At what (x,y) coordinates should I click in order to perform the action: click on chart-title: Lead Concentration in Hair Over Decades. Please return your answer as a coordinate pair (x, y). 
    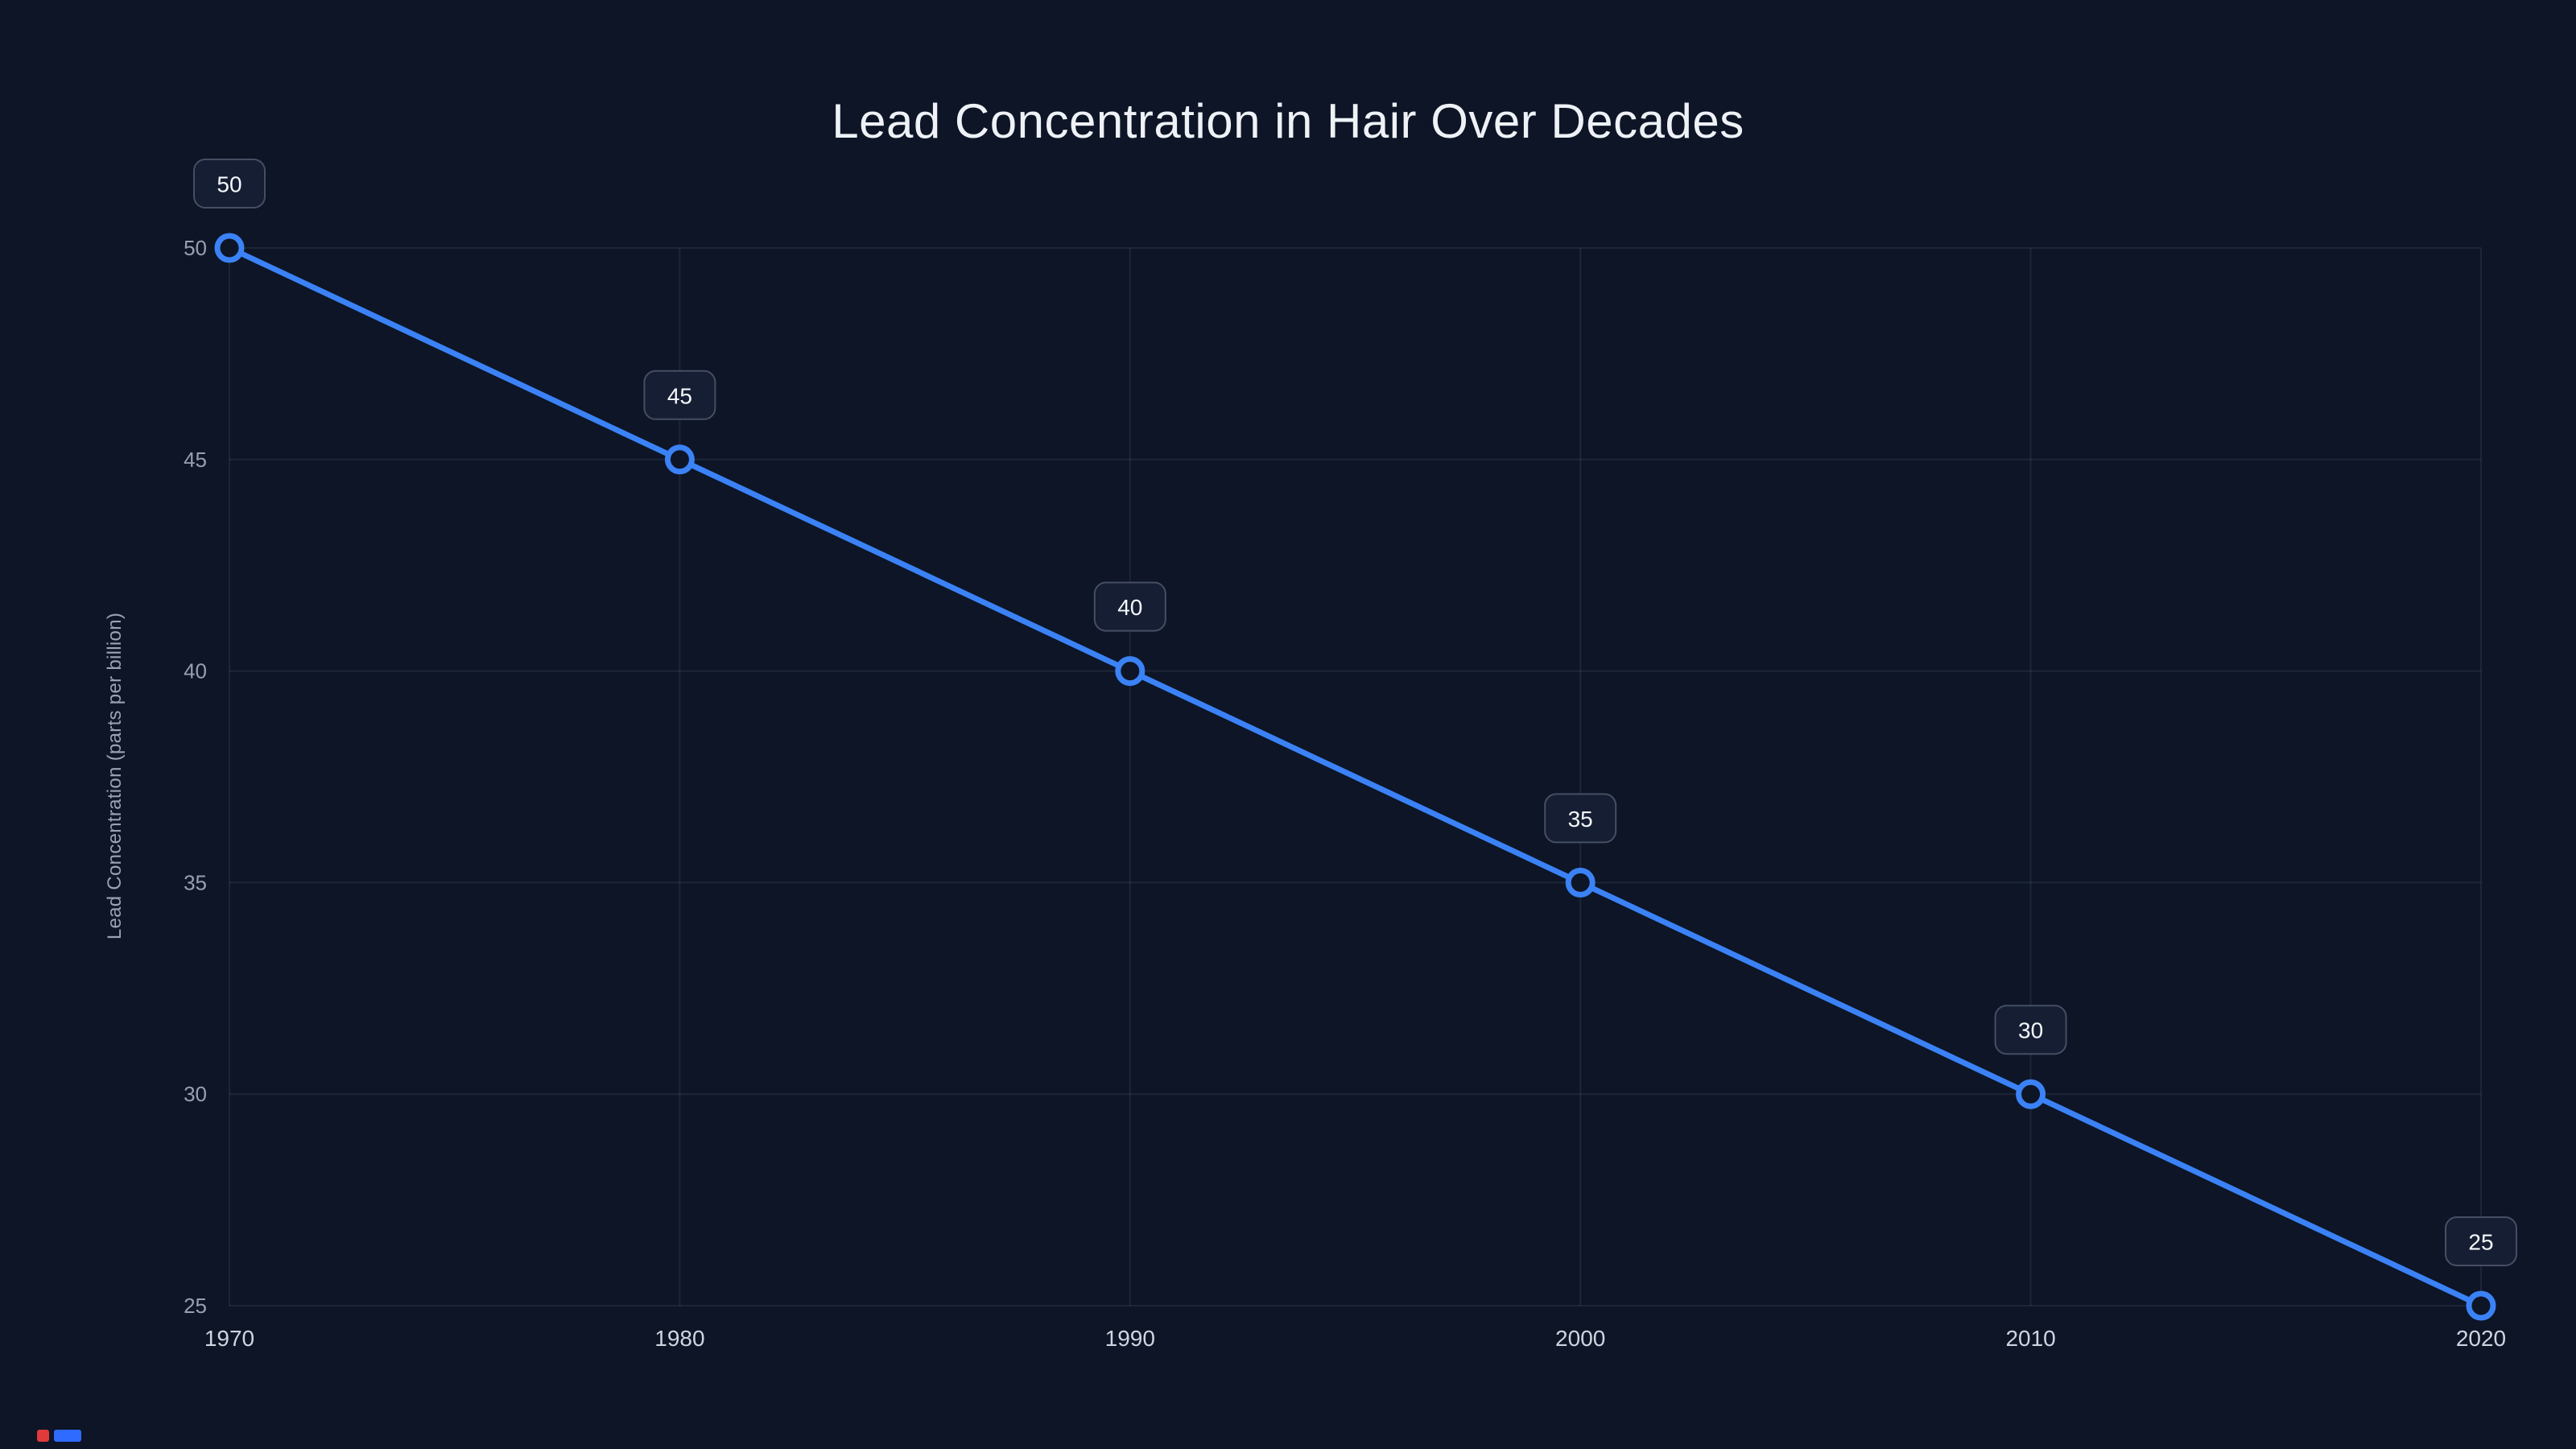
    Looking at the image, I should click on (1288, 121).